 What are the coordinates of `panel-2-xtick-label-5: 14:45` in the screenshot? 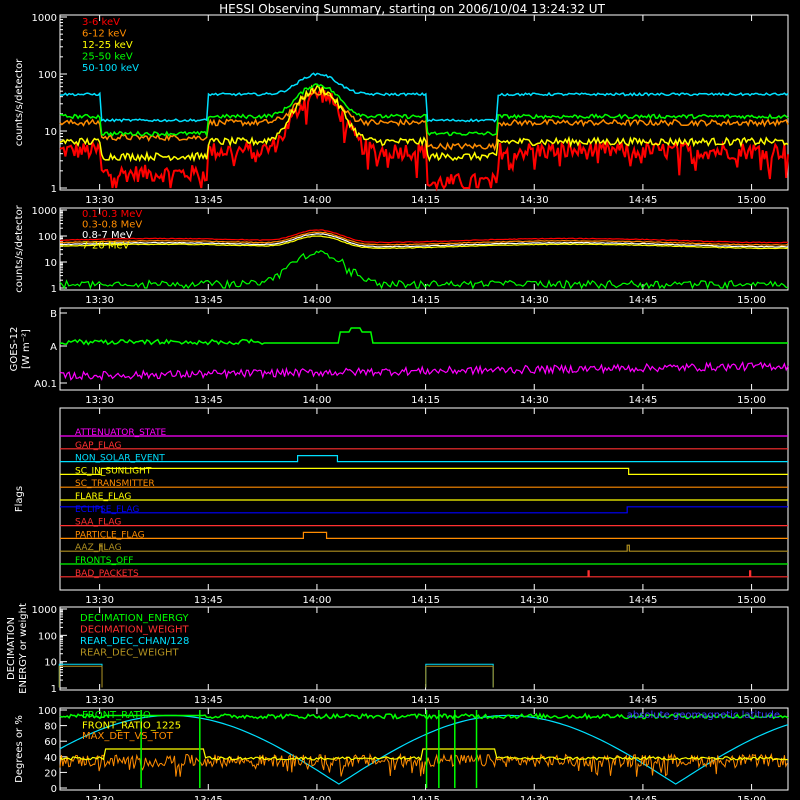 It's located at (642, 400).